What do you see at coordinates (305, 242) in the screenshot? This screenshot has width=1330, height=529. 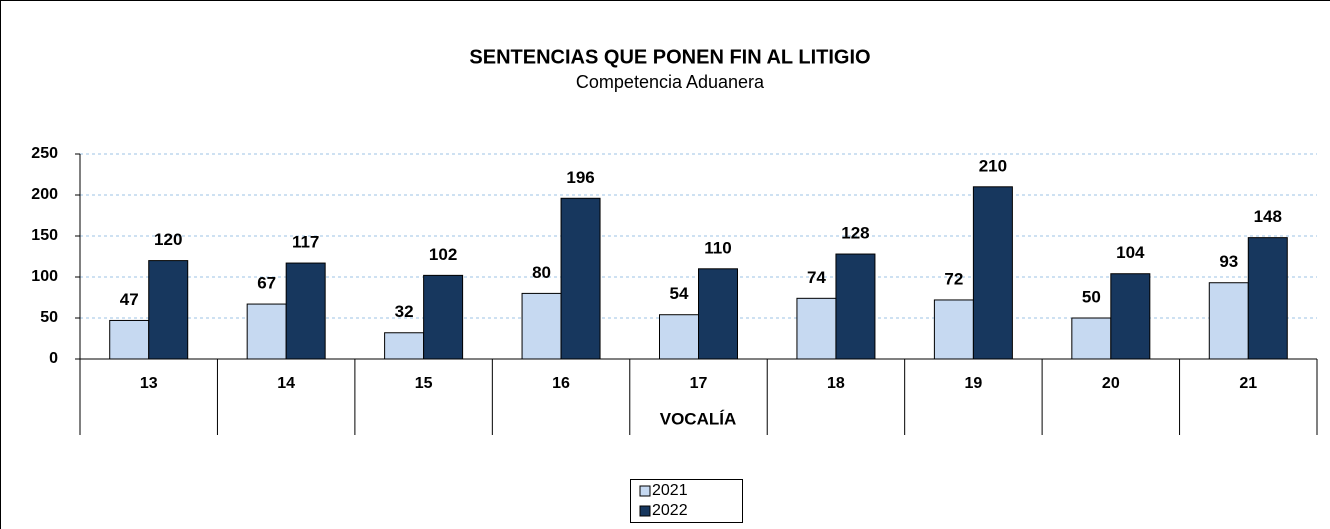 I see `data-label: 117` at bounding box center [305, 242].